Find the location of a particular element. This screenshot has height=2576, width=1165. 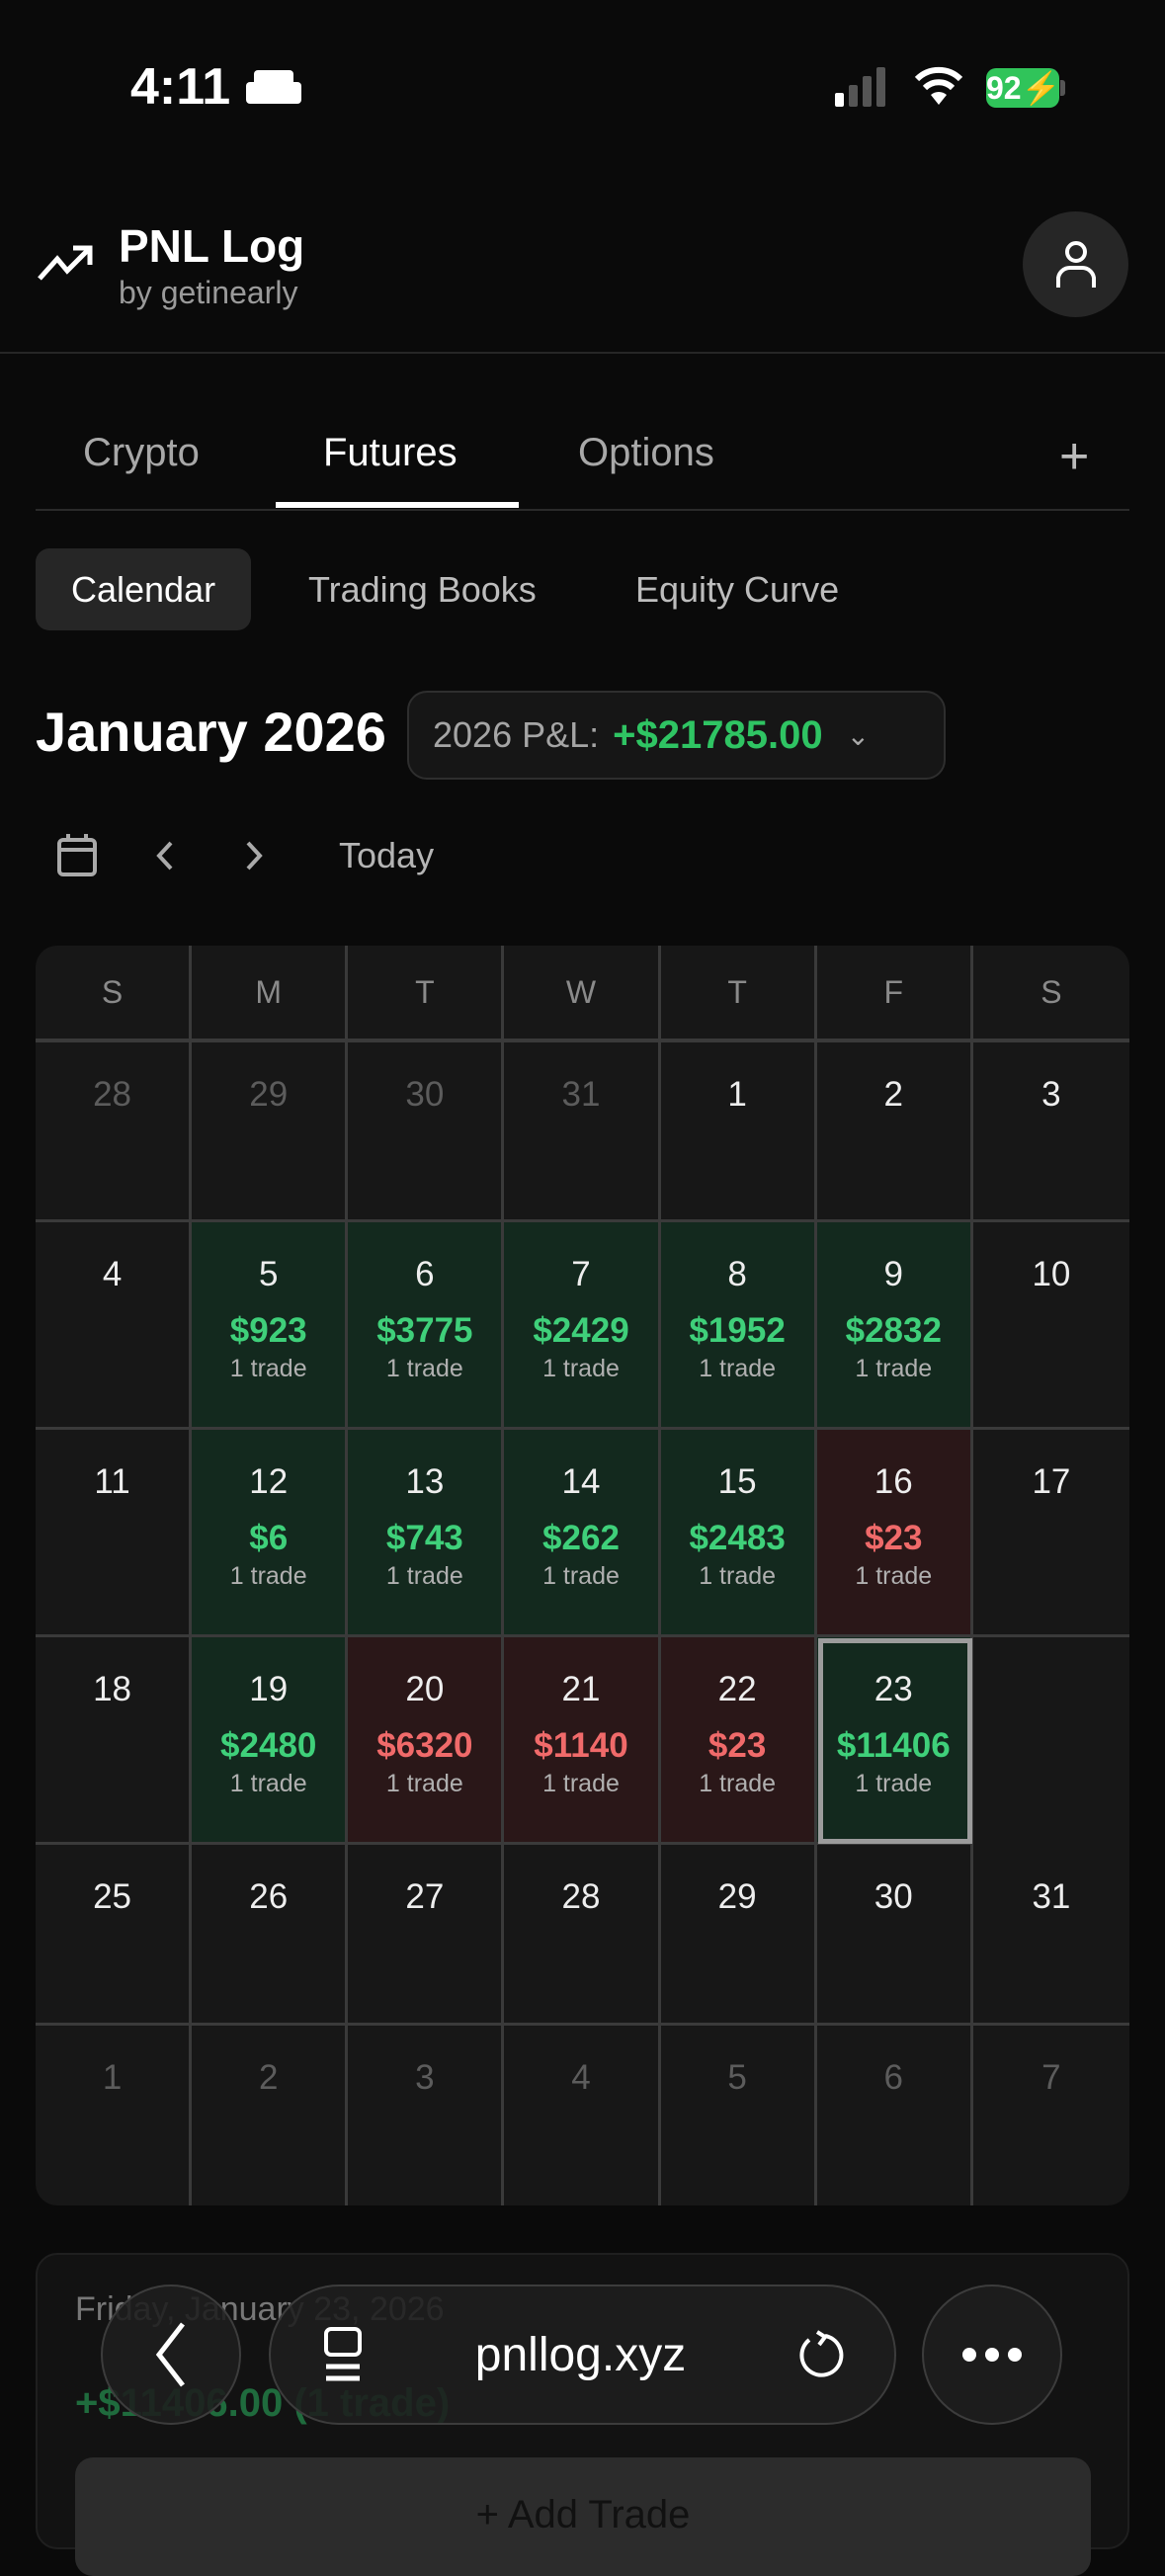

day-pnl: $2483 is located at coordinates (737, 1538).